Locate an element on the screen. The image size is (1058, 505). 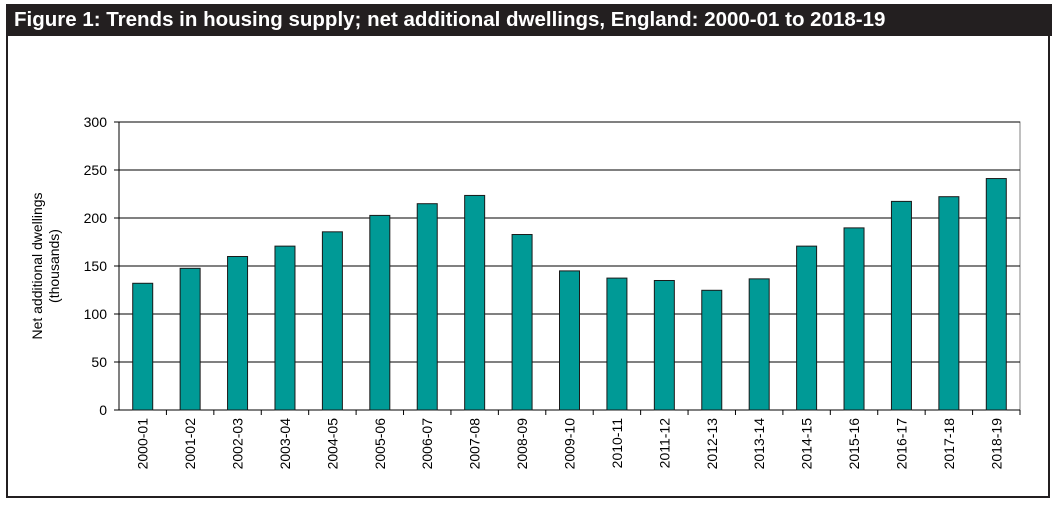
y-tick-label: 300 is located at coordinates (96, 122).